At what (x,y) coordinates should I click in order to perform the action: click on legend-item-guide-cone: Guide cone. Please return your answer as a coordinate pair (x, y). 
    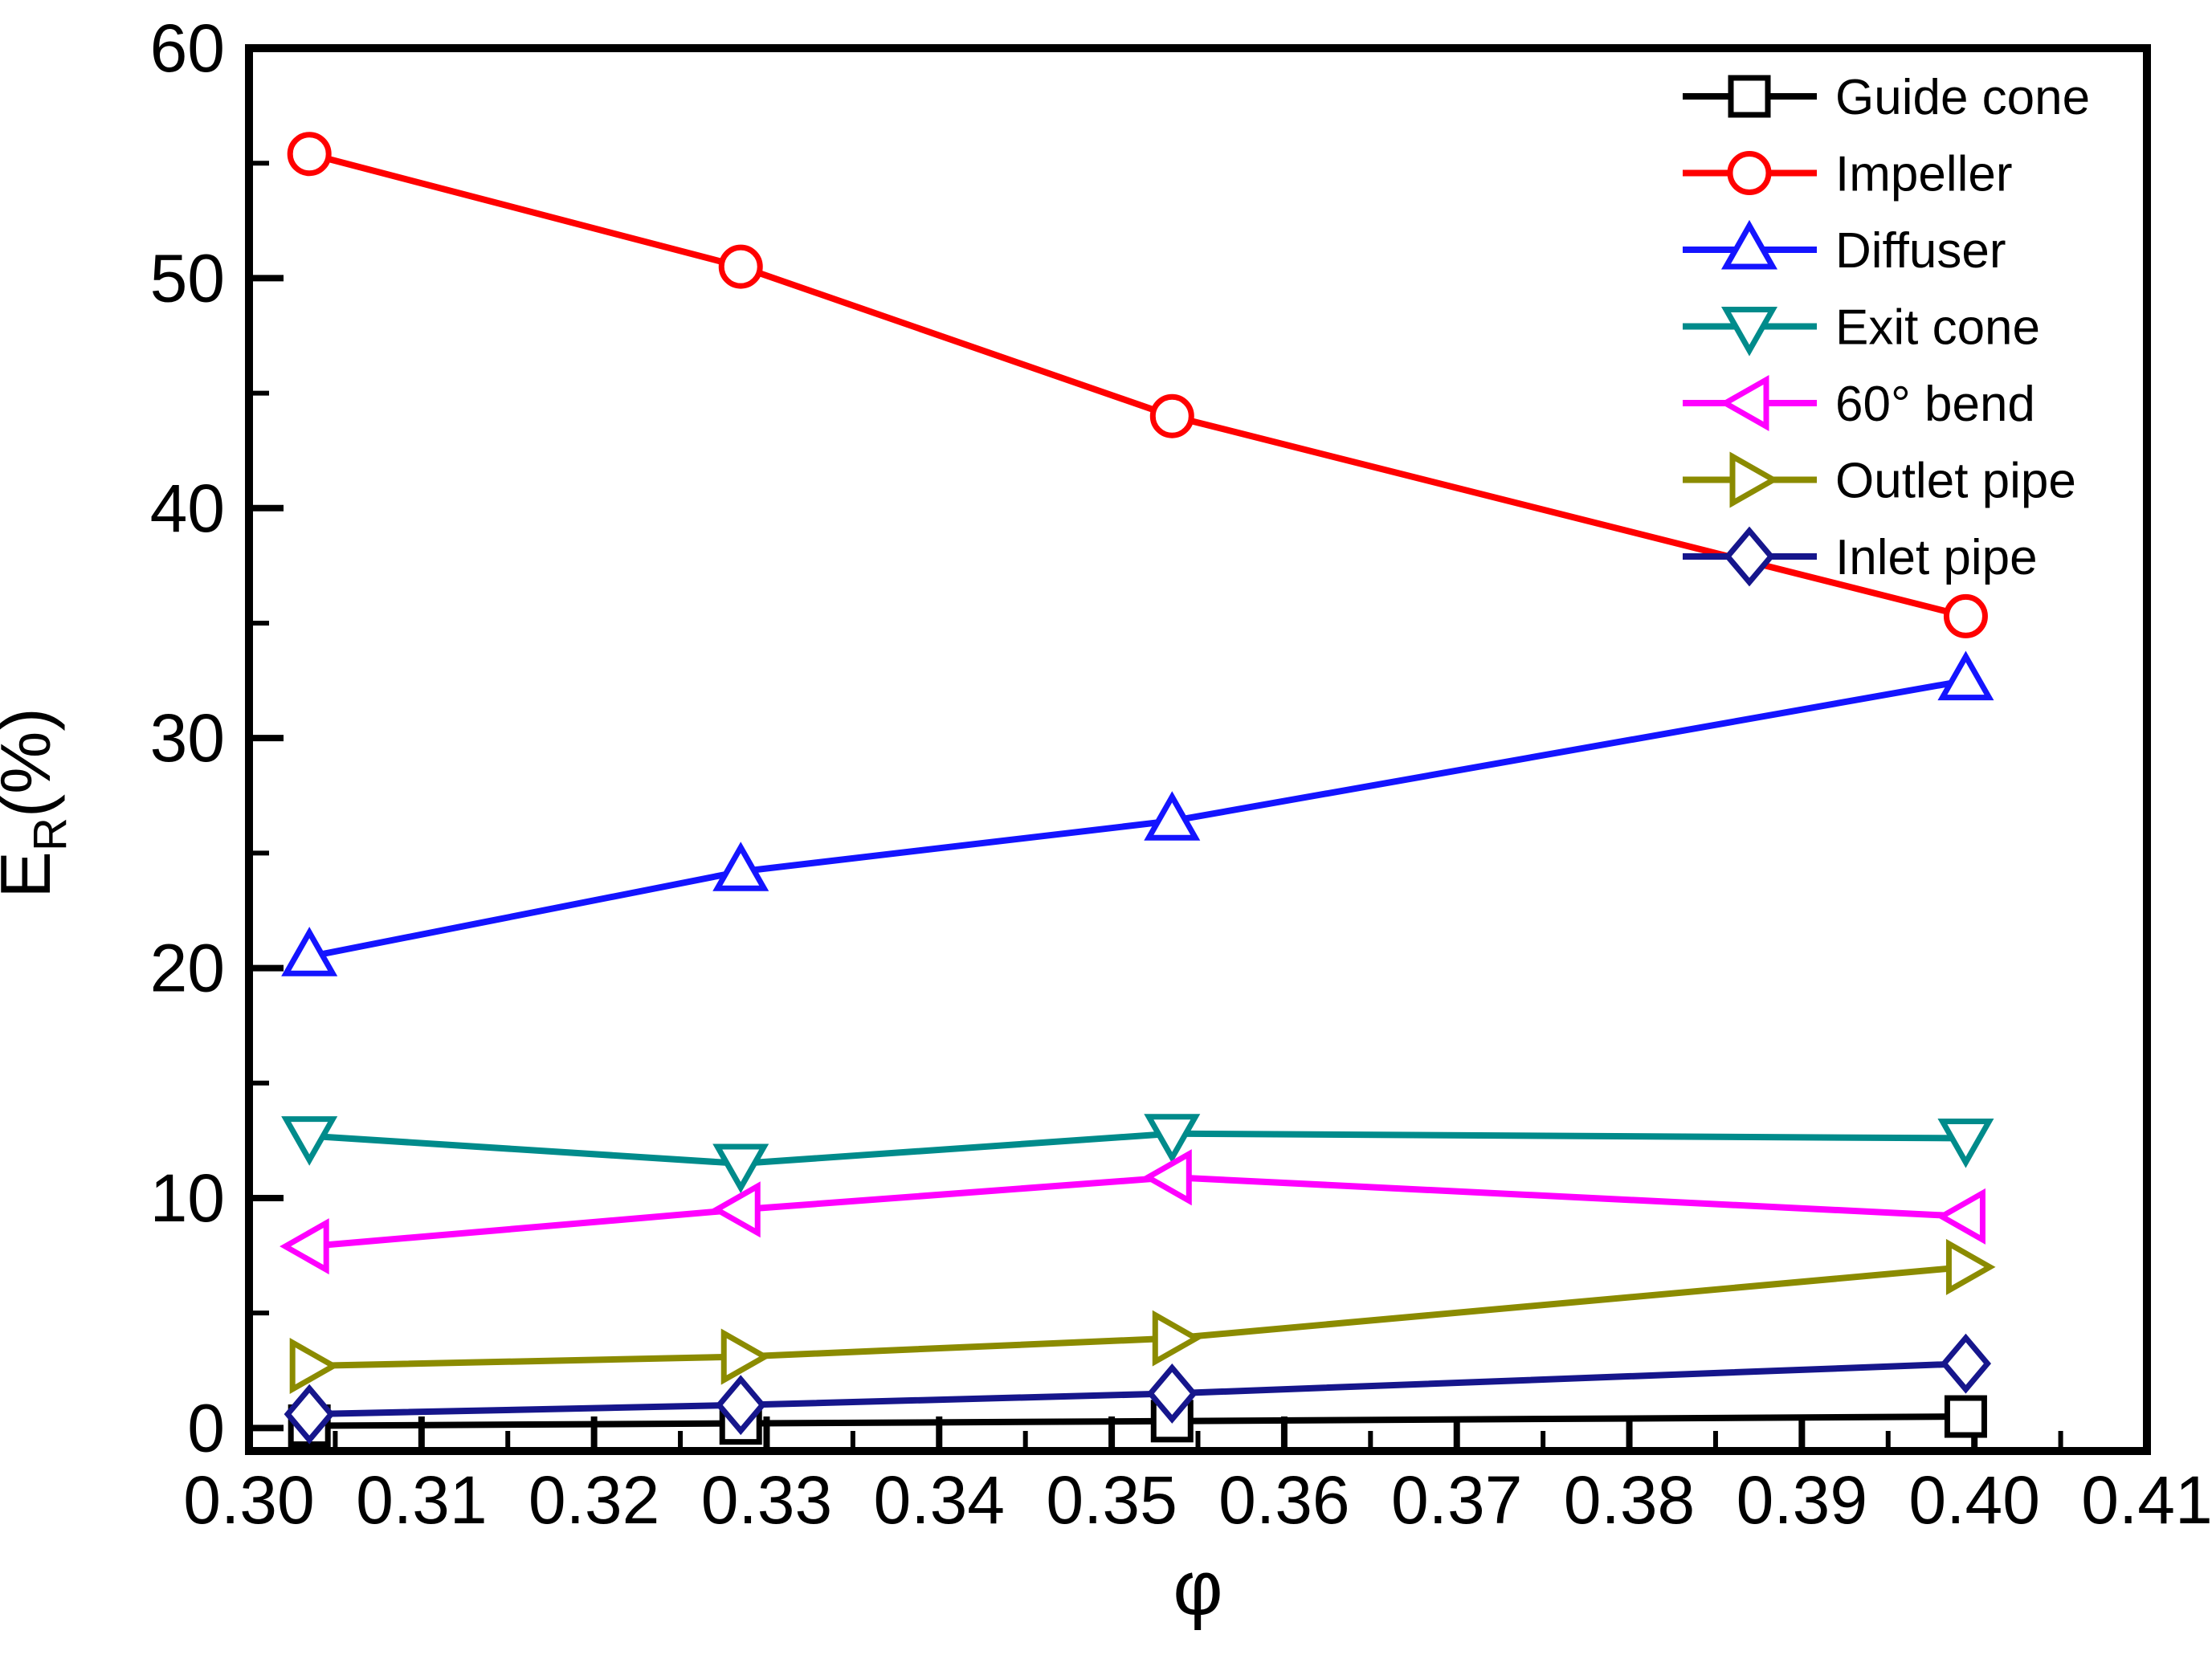
    Looking at the image, I should click on (1886, 98).